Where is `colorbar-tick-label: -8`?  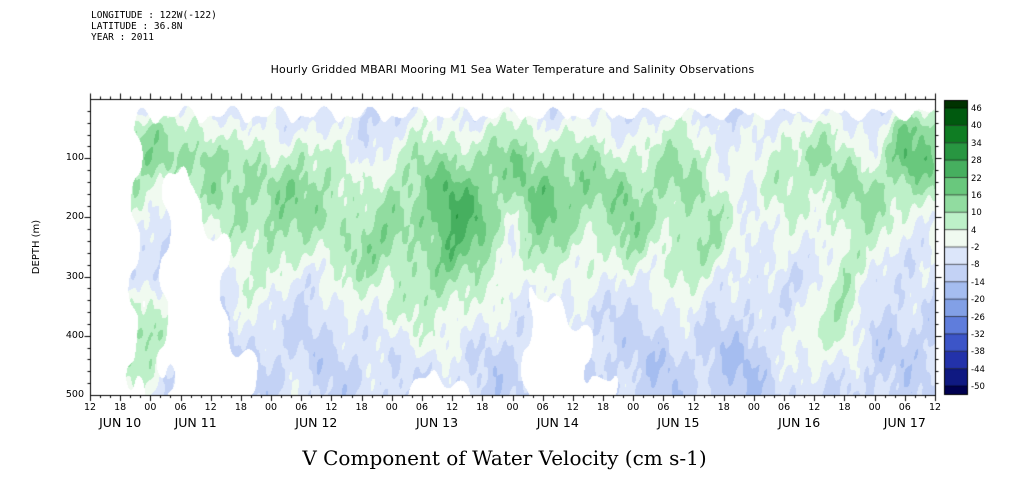 colorbar-tick-label: -8 is located at coordinates (975, 265).